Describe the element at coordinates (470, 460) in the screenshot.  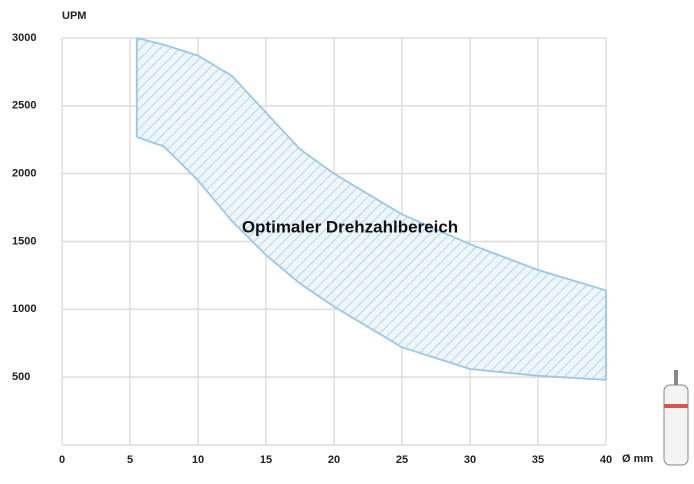
I see `x-tick-label: 30` at that location.